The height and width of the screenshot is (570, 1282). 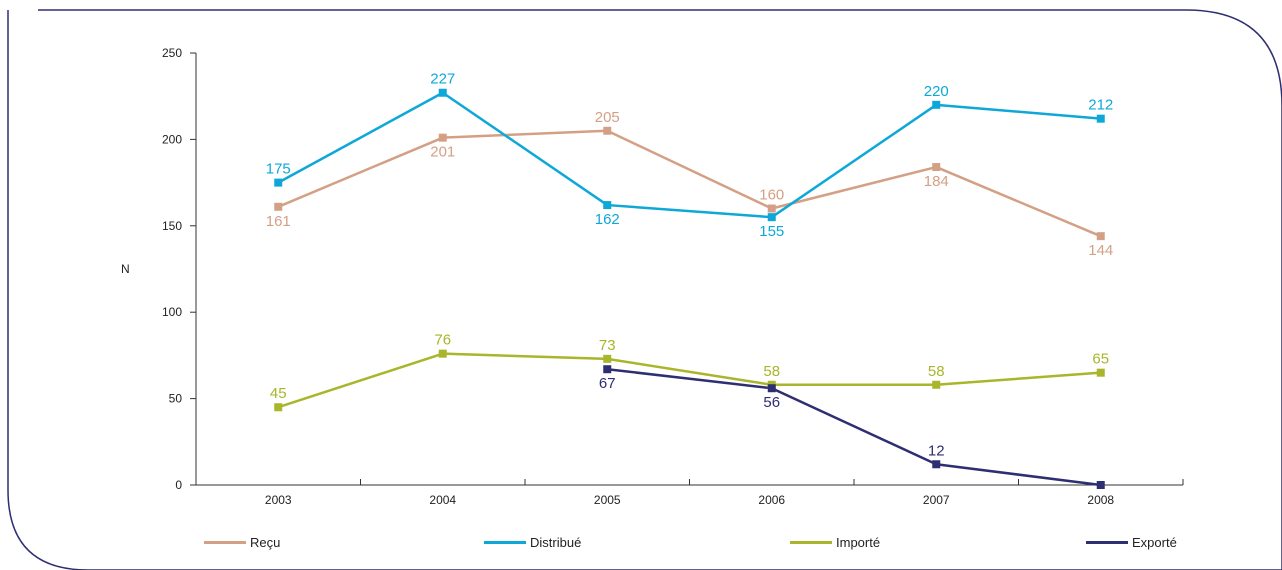 What do you see at coordinates (442, 152) in the screenshot?
I see `data-label-recu: 201` at bounding box center [442, 152].